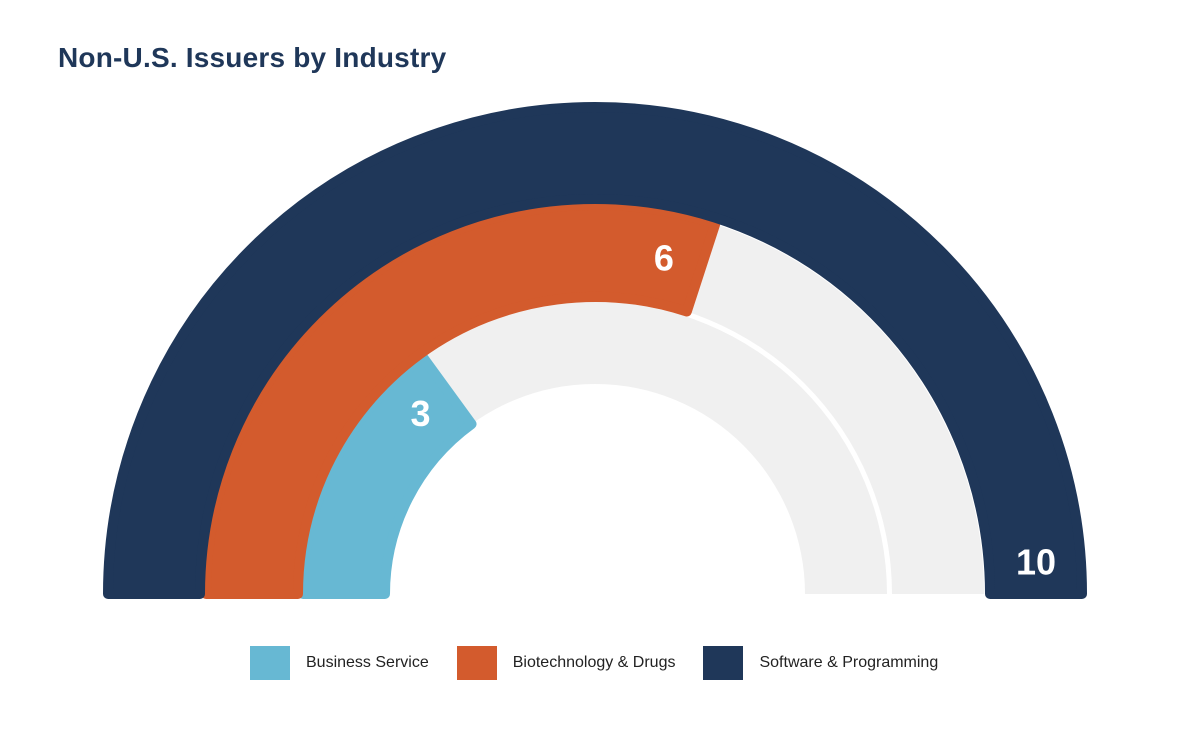 The image size is (1200, 733). Describe the element at coordinates (421, 413) in the screenshot. I see `value-label-business-service: 3` at that location.